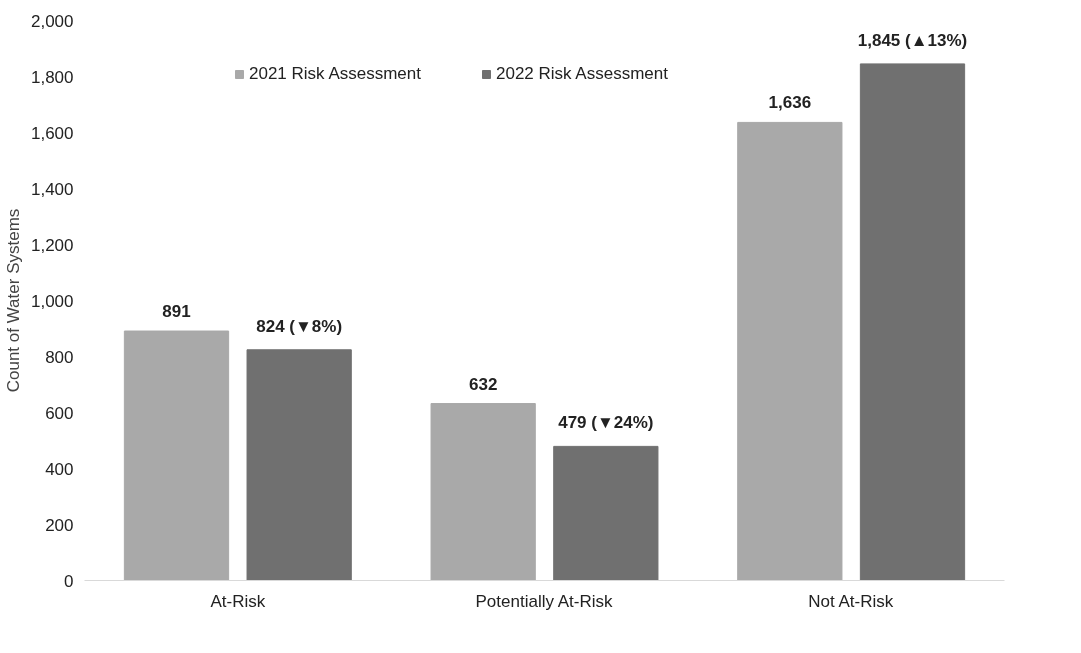  I want to click on y-tick-label: 1,000, so click(52, 301).